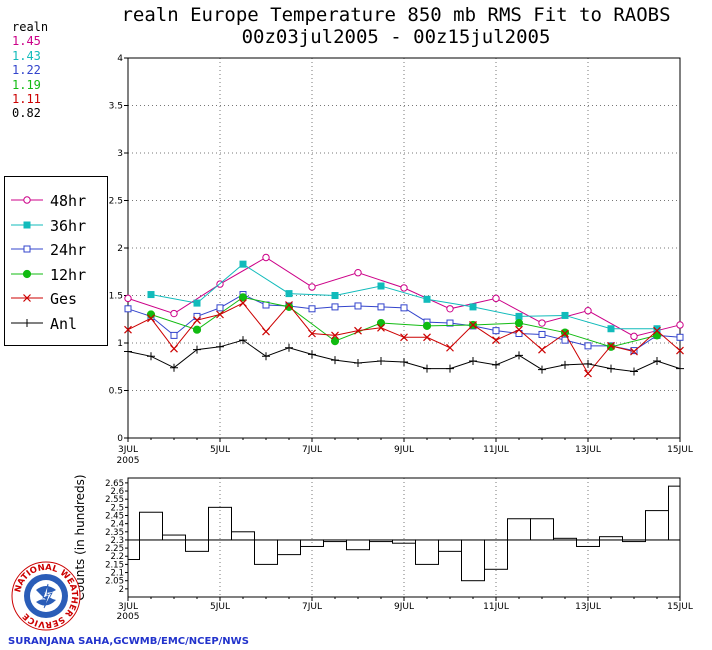  I want to click on stats-value-anl: 0.82, so click(26, 113).